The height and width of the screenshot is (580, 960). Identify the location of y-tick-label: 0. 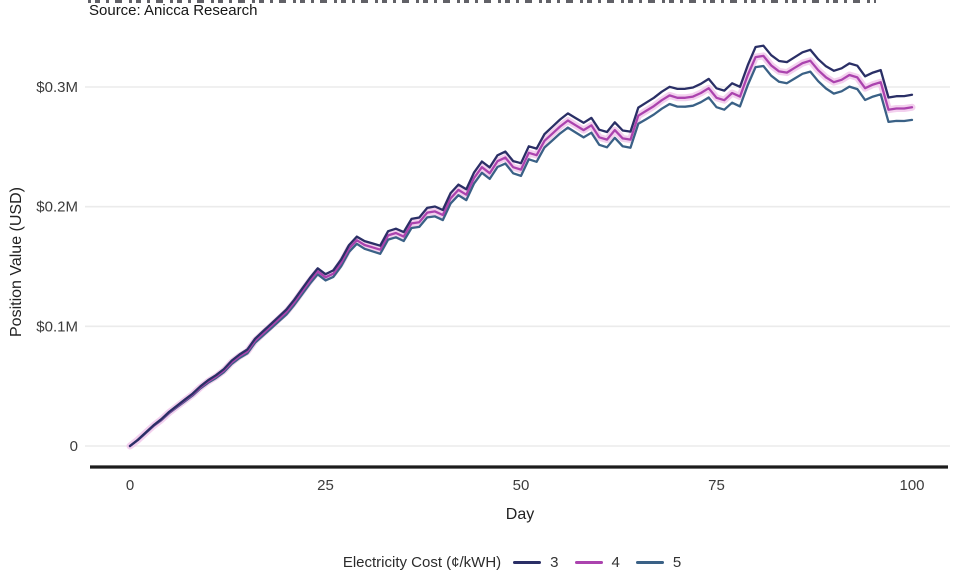
(74, 446).